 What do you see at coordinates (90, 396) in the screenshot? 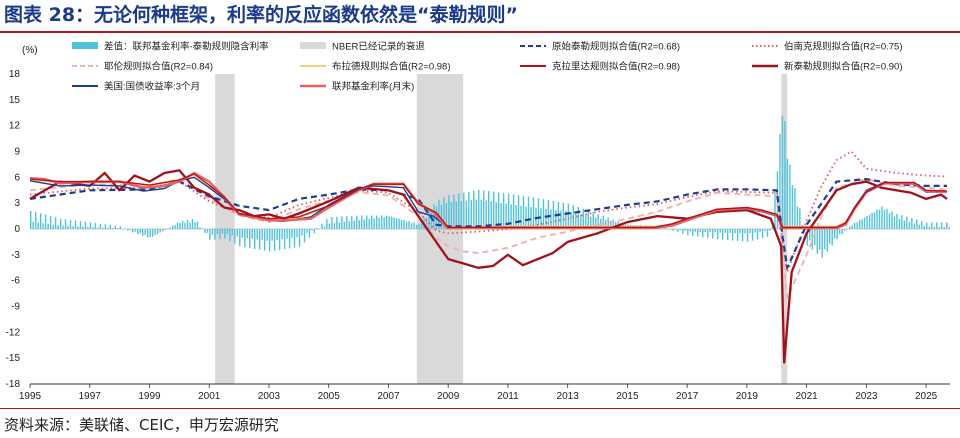
I see `x-tick-label: 1997` at bounding box center [90, 396].